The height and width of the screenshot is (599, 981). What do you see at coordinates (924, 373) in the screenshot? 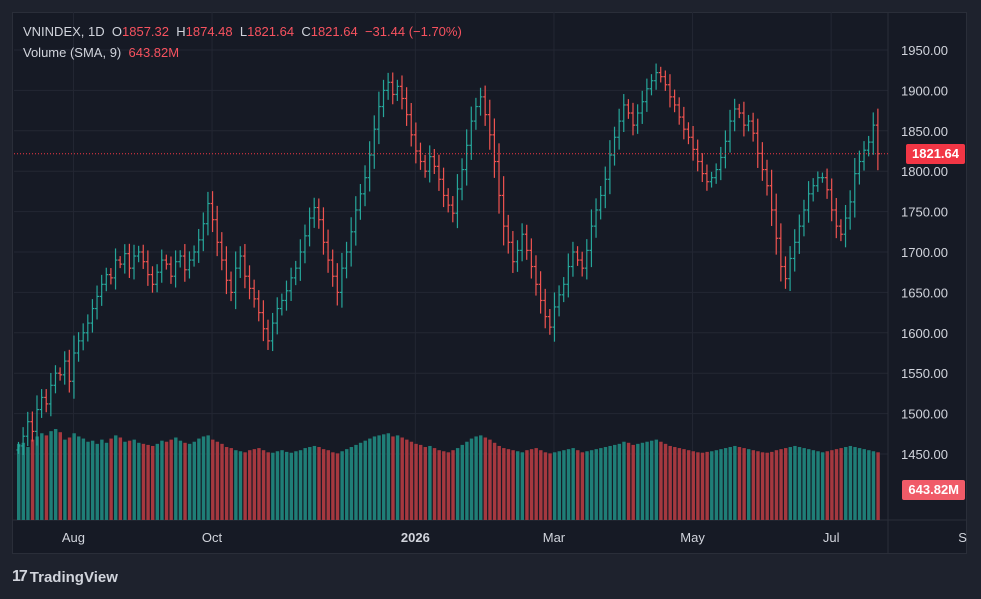
I see `y-tick-label: 1550.00` at bounding box center [924, 373].